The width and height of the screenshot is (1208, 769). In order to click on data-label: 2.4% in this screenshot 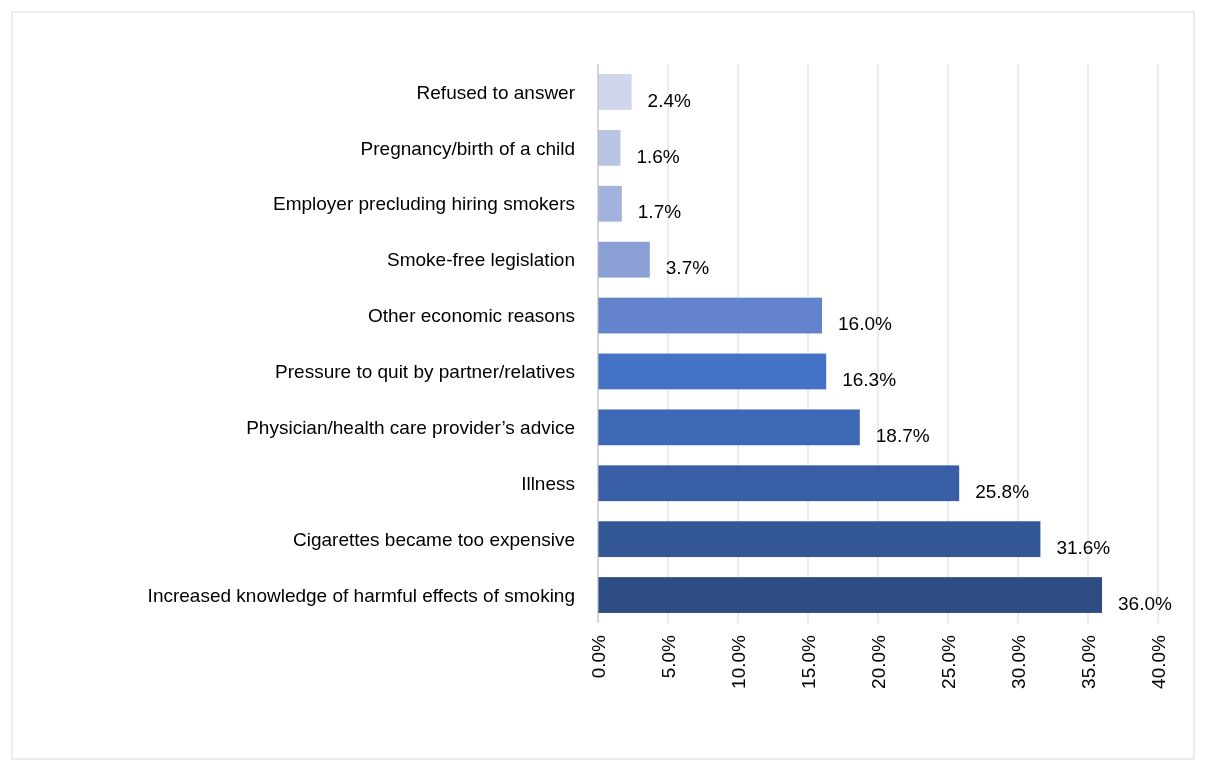, I will do `click(669, 100)`.